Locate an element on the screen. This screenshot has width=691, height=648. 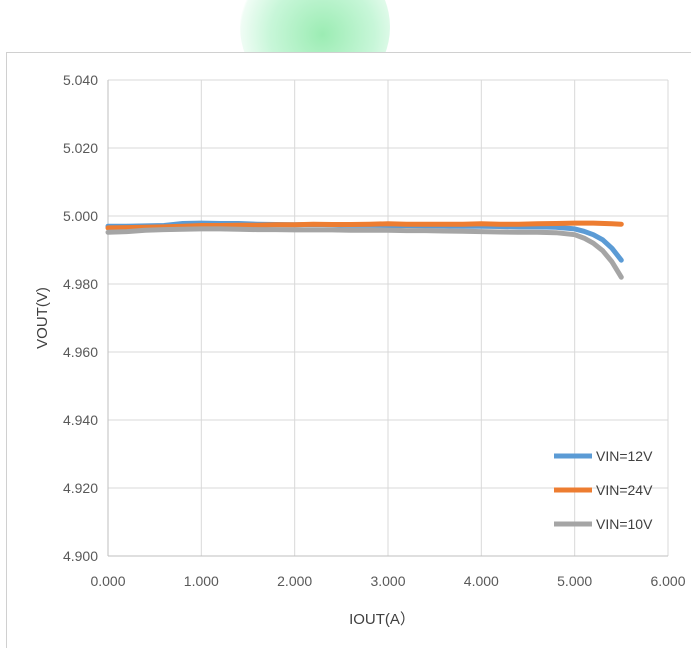
series-line-vin-10v is located at coordinates (364, 253).